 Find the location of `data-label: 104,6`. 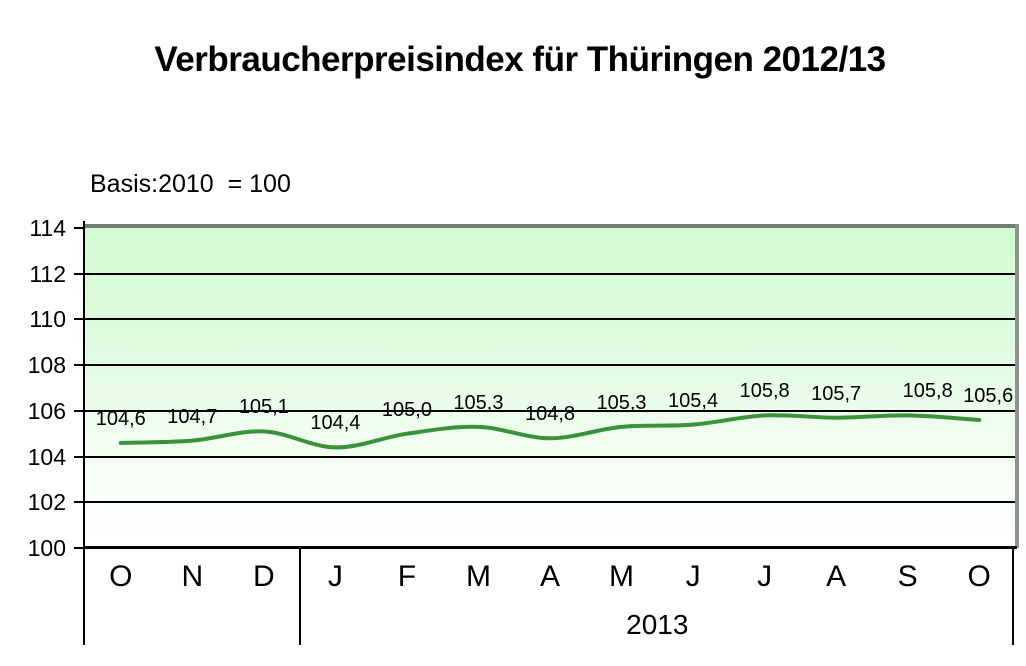

data-label: 104,6 is located at coordinates (120, 418).